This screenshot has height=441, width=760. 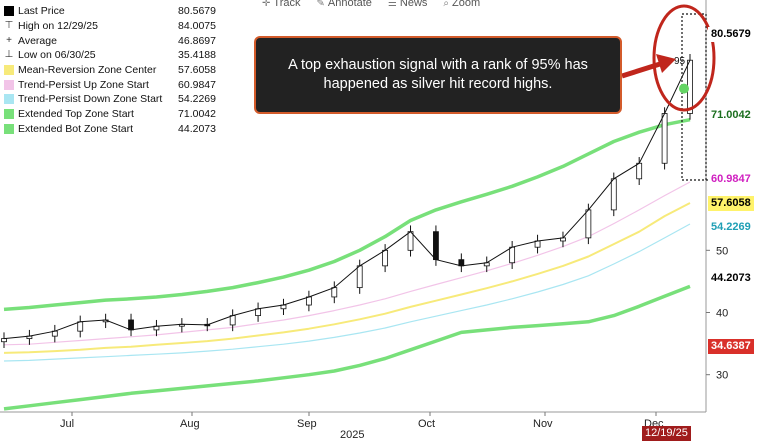 I want to click on legend-value: 80.5679, so click(x=197, y=11).